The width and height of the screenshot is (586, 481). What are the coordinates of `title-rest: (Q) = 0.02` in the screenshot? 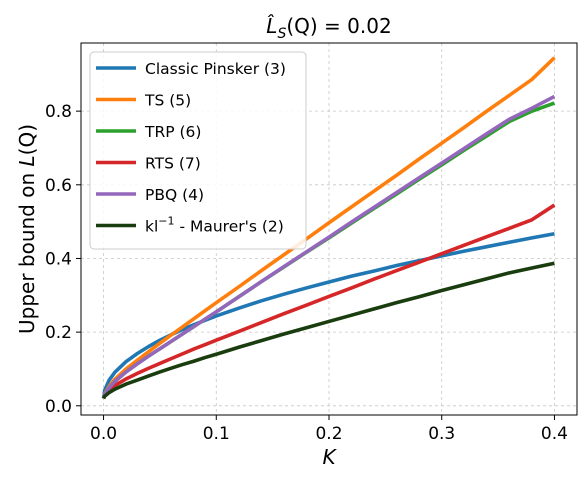 It's located at (338, 26).